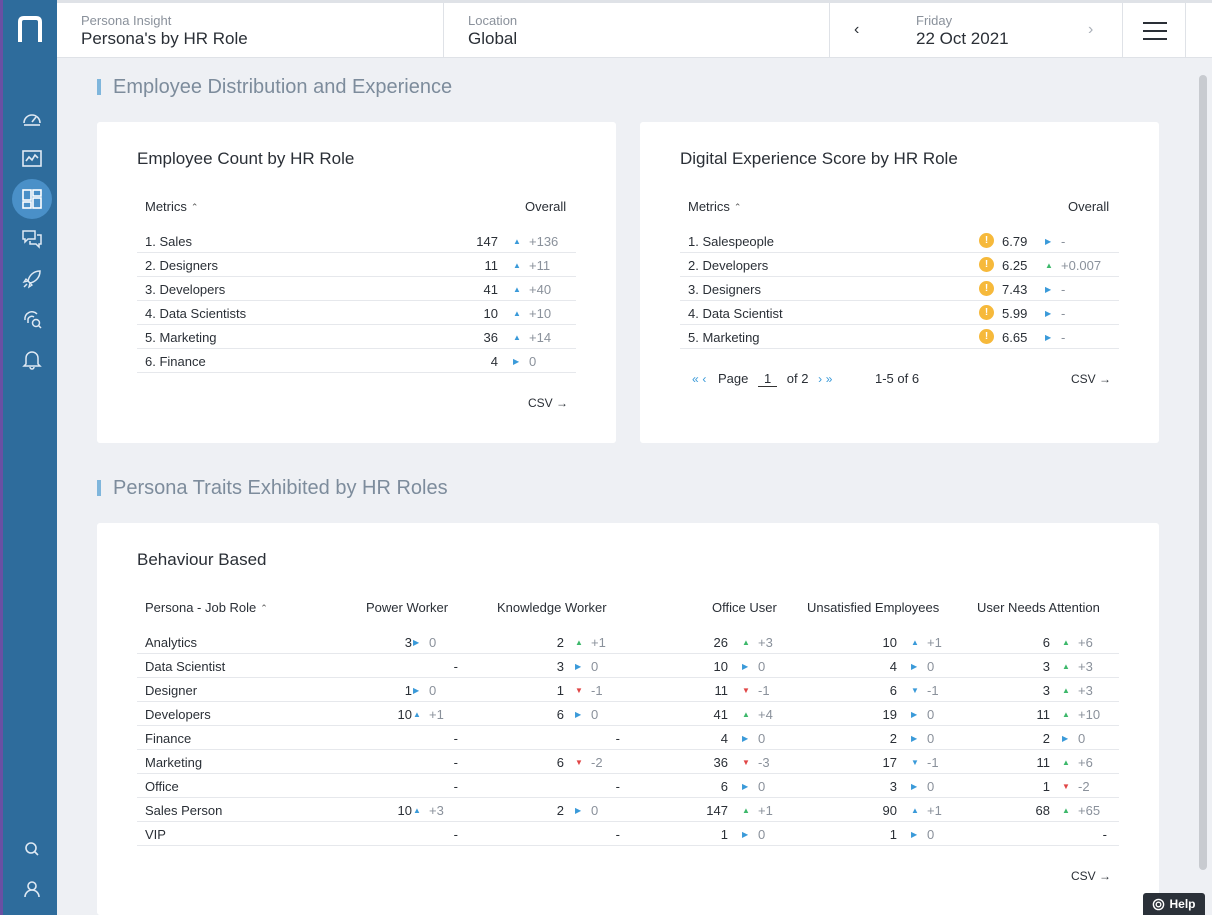 The height and width of the screenshot is (915, 1212). I want to click on table-row: 4. Data Scientist! 5.99 ▶ -, so click(899, 313).